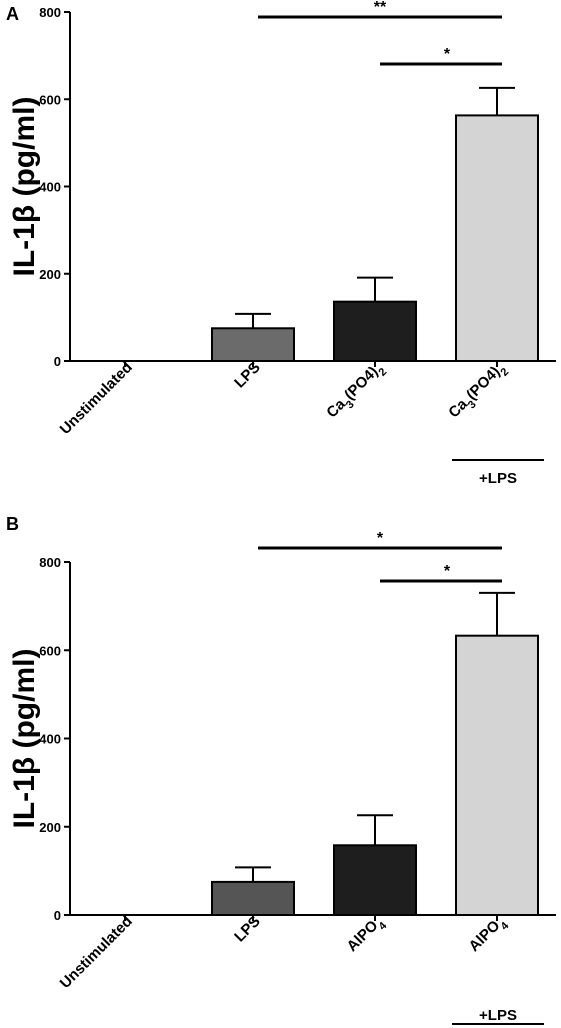 The image size is (561, 1028). I want to click on significance-label: **, so click(380, 8).